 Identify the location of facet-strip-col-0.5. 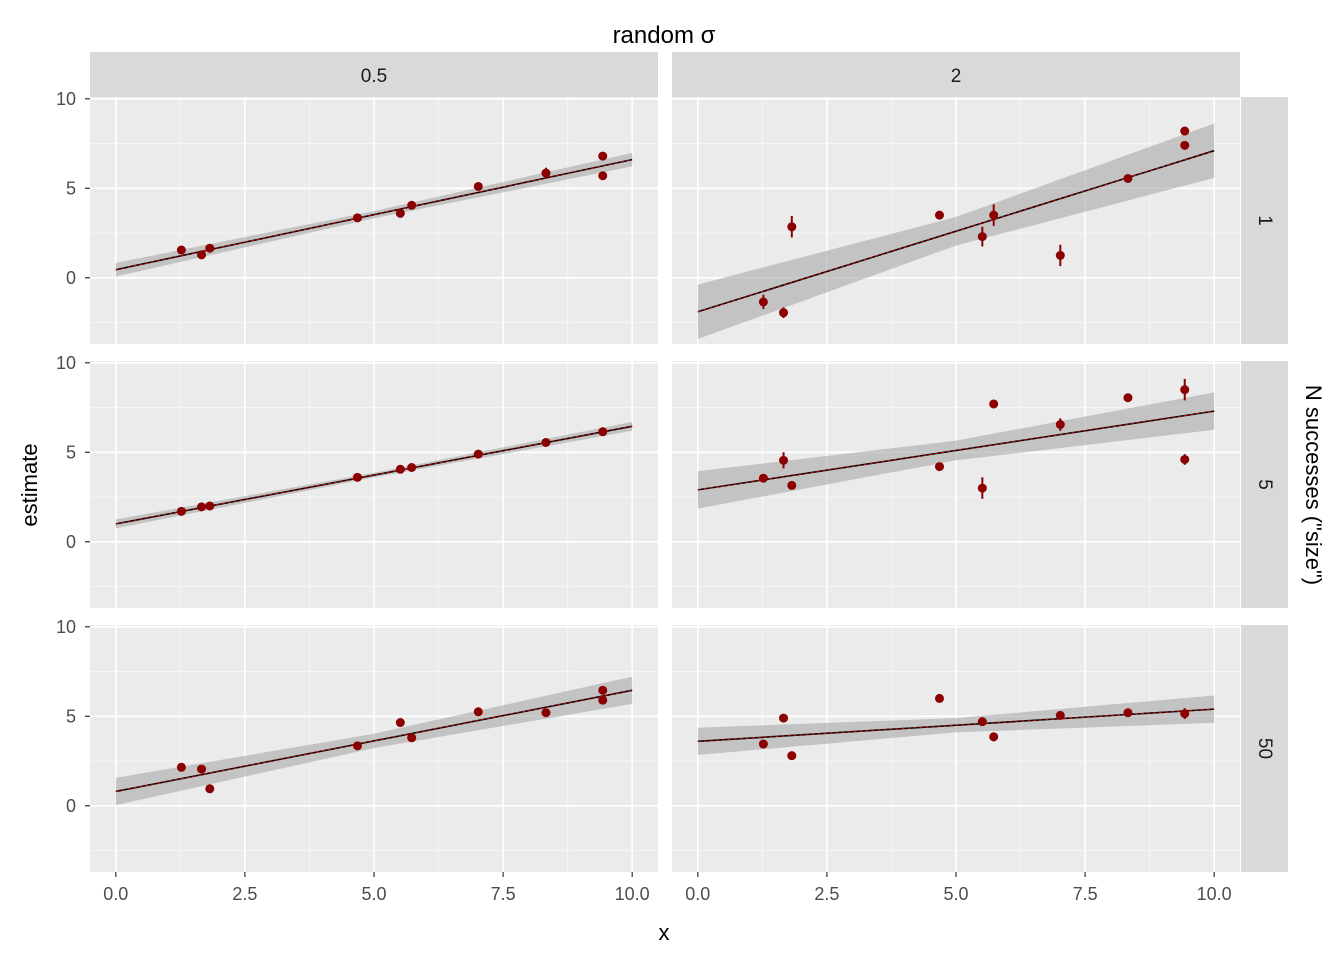
(374, 74).